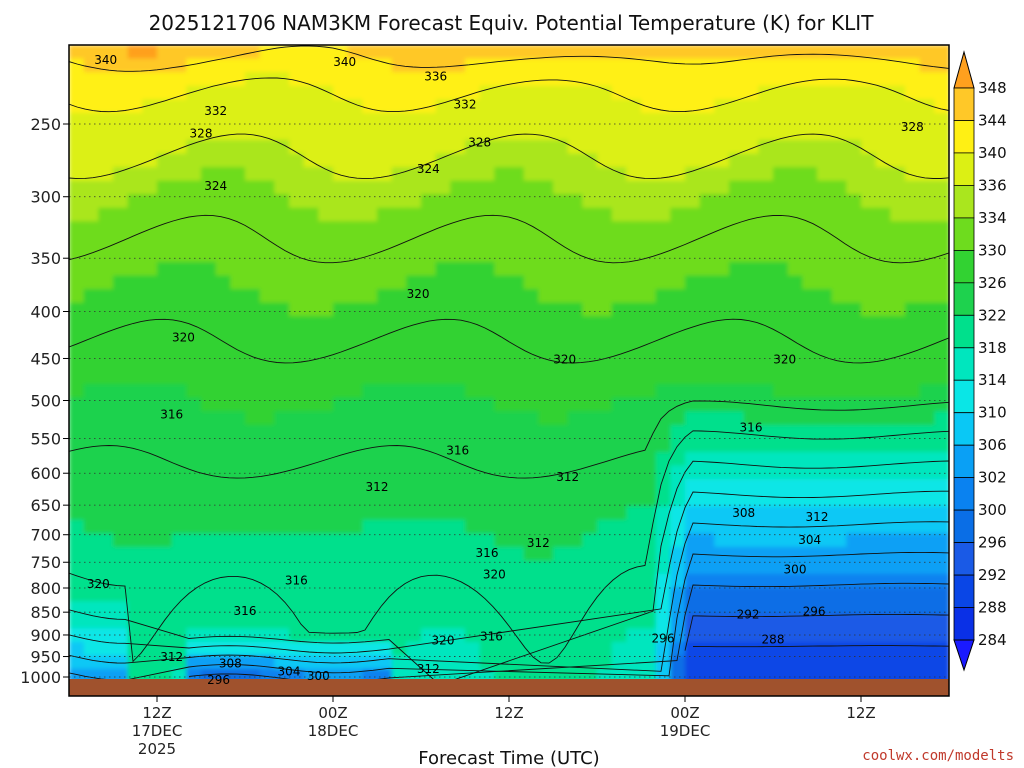  What do you see at coordinates (817, 517) in the screenshot?
I see `contour-label-text: 312` at bounding box center [817, 517].